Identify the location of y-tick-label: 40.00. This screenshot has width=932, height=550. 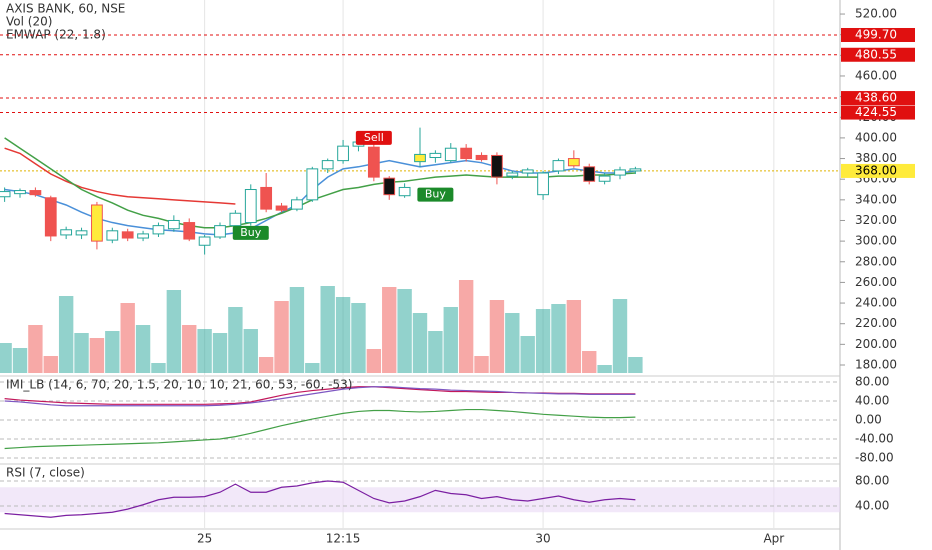
(872, 400).